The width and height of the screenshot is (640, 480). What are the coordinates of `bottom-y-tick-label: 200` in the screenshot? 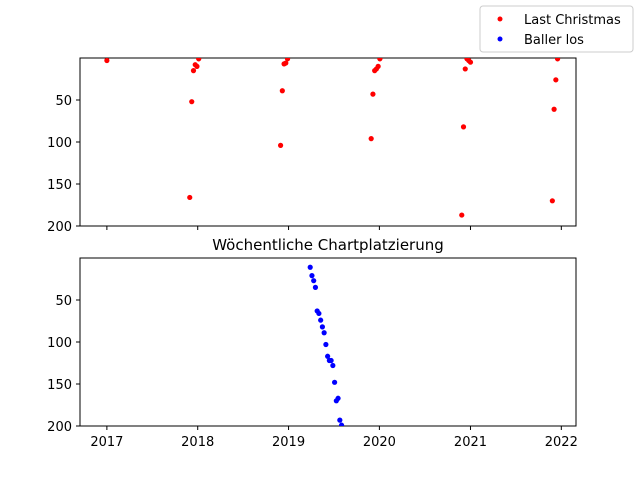 It's located at (59, 427).